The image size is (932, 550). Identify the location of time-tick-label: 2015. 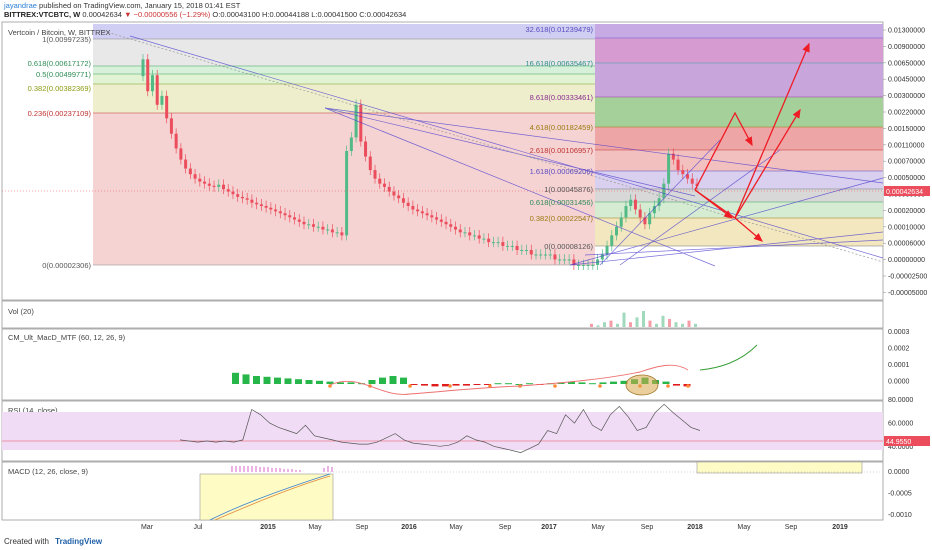
(268, 527).